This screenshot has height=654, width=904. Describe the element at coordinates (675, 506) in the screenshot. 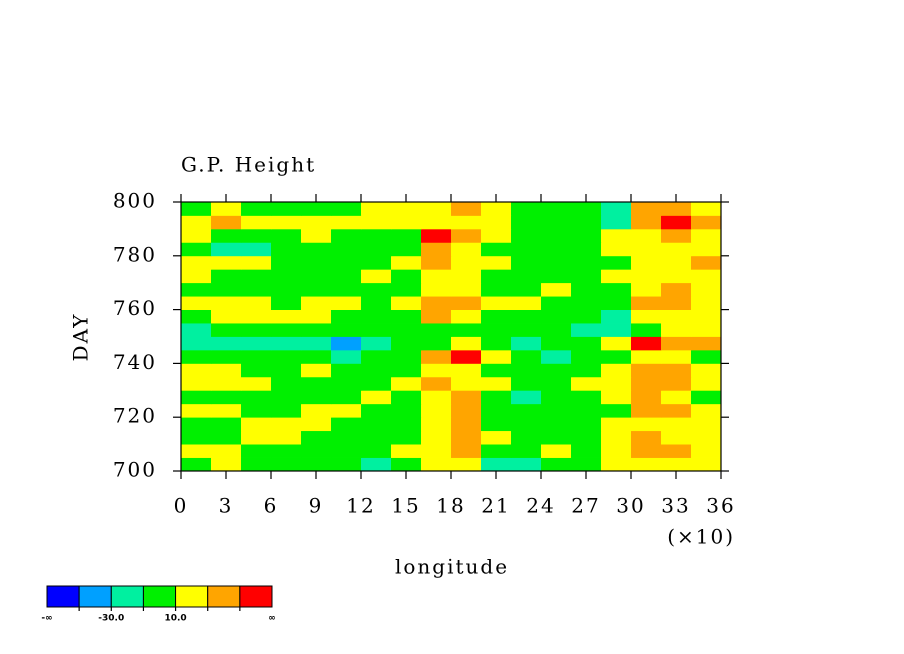

I see `x-tick-label: 33` at that location.